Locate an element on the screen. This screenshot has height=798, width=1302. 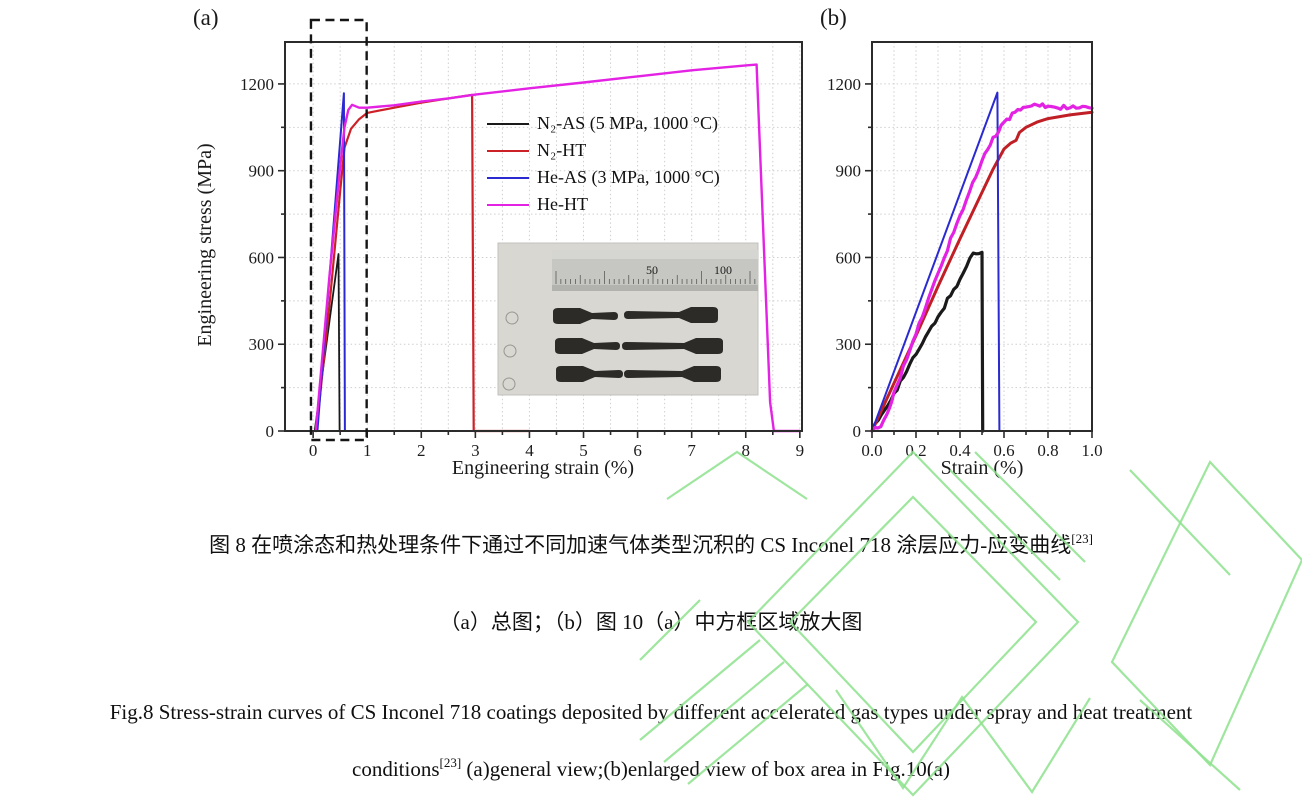
x-tick-label: 7 is located at coordinates (691, 450).